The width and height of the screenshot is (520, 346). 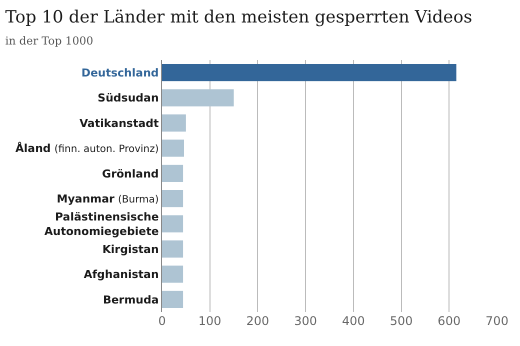 What do you see at coordinates (258, 321) in the screenshot?
I see `x-tick-label: 200` at bounding box center [258, 321].